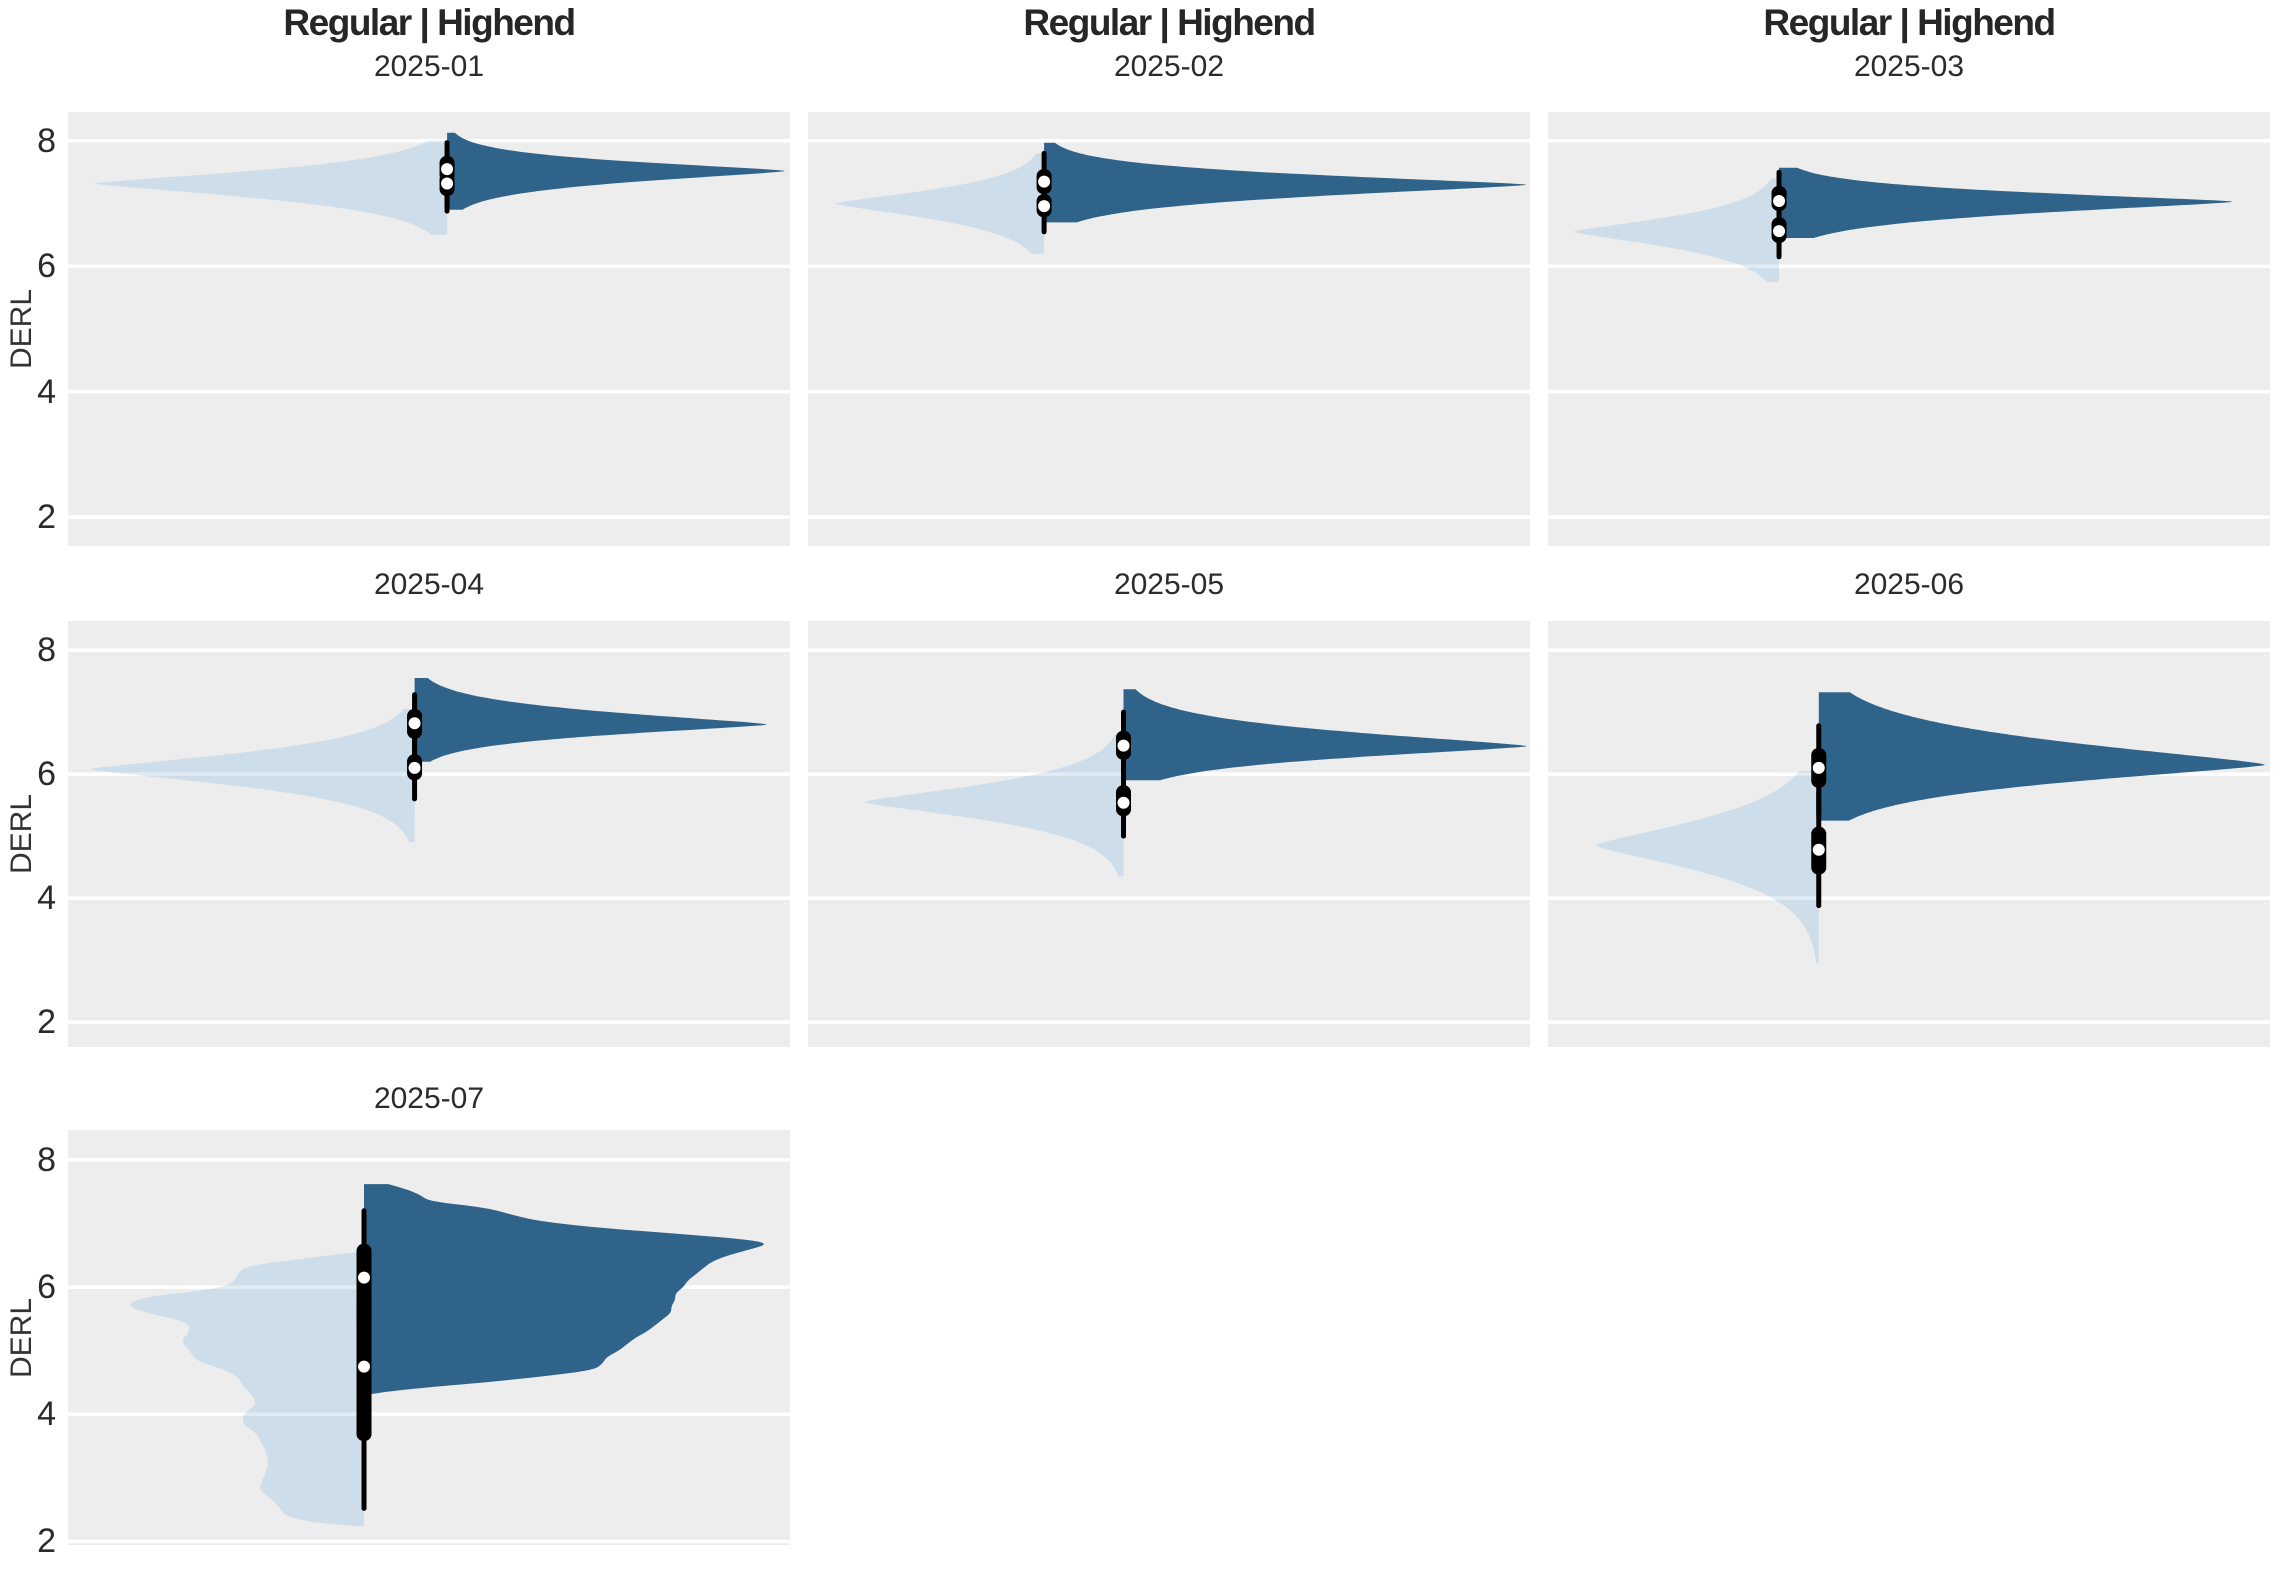  What do you see at coordinates (364, 1286) in the screenshot?
I see `highend-box` at bounding box center [364, 1286].